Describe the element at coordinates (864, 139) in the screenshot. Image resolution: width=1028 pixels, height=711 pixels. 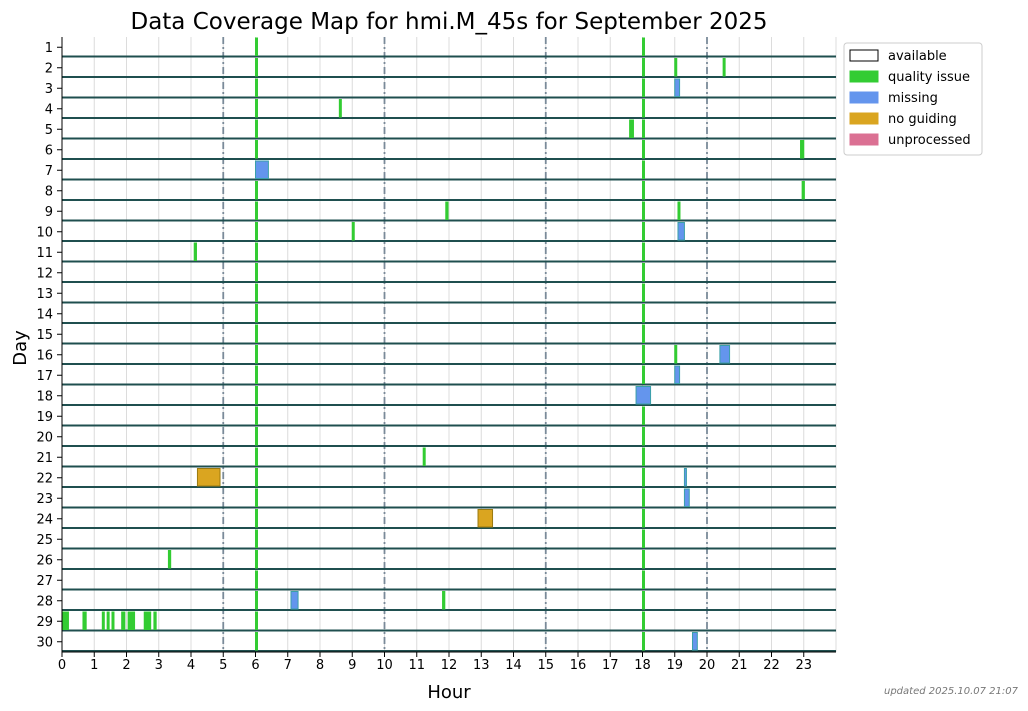
I see `legend-swatch-unproc` at that location.